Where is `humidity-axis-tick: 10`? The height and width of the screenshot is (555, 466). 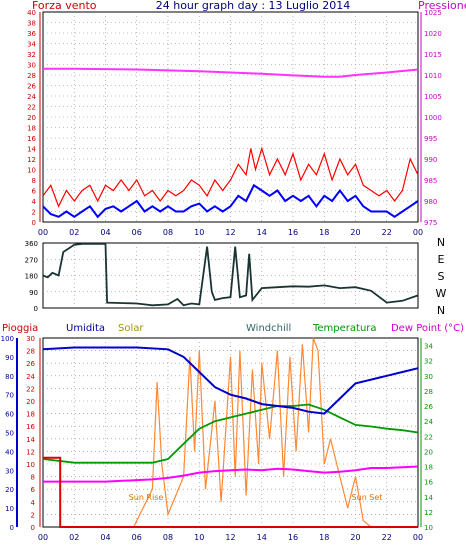 humidity-axis-tick: 10 is located at coordinates (9, 509).